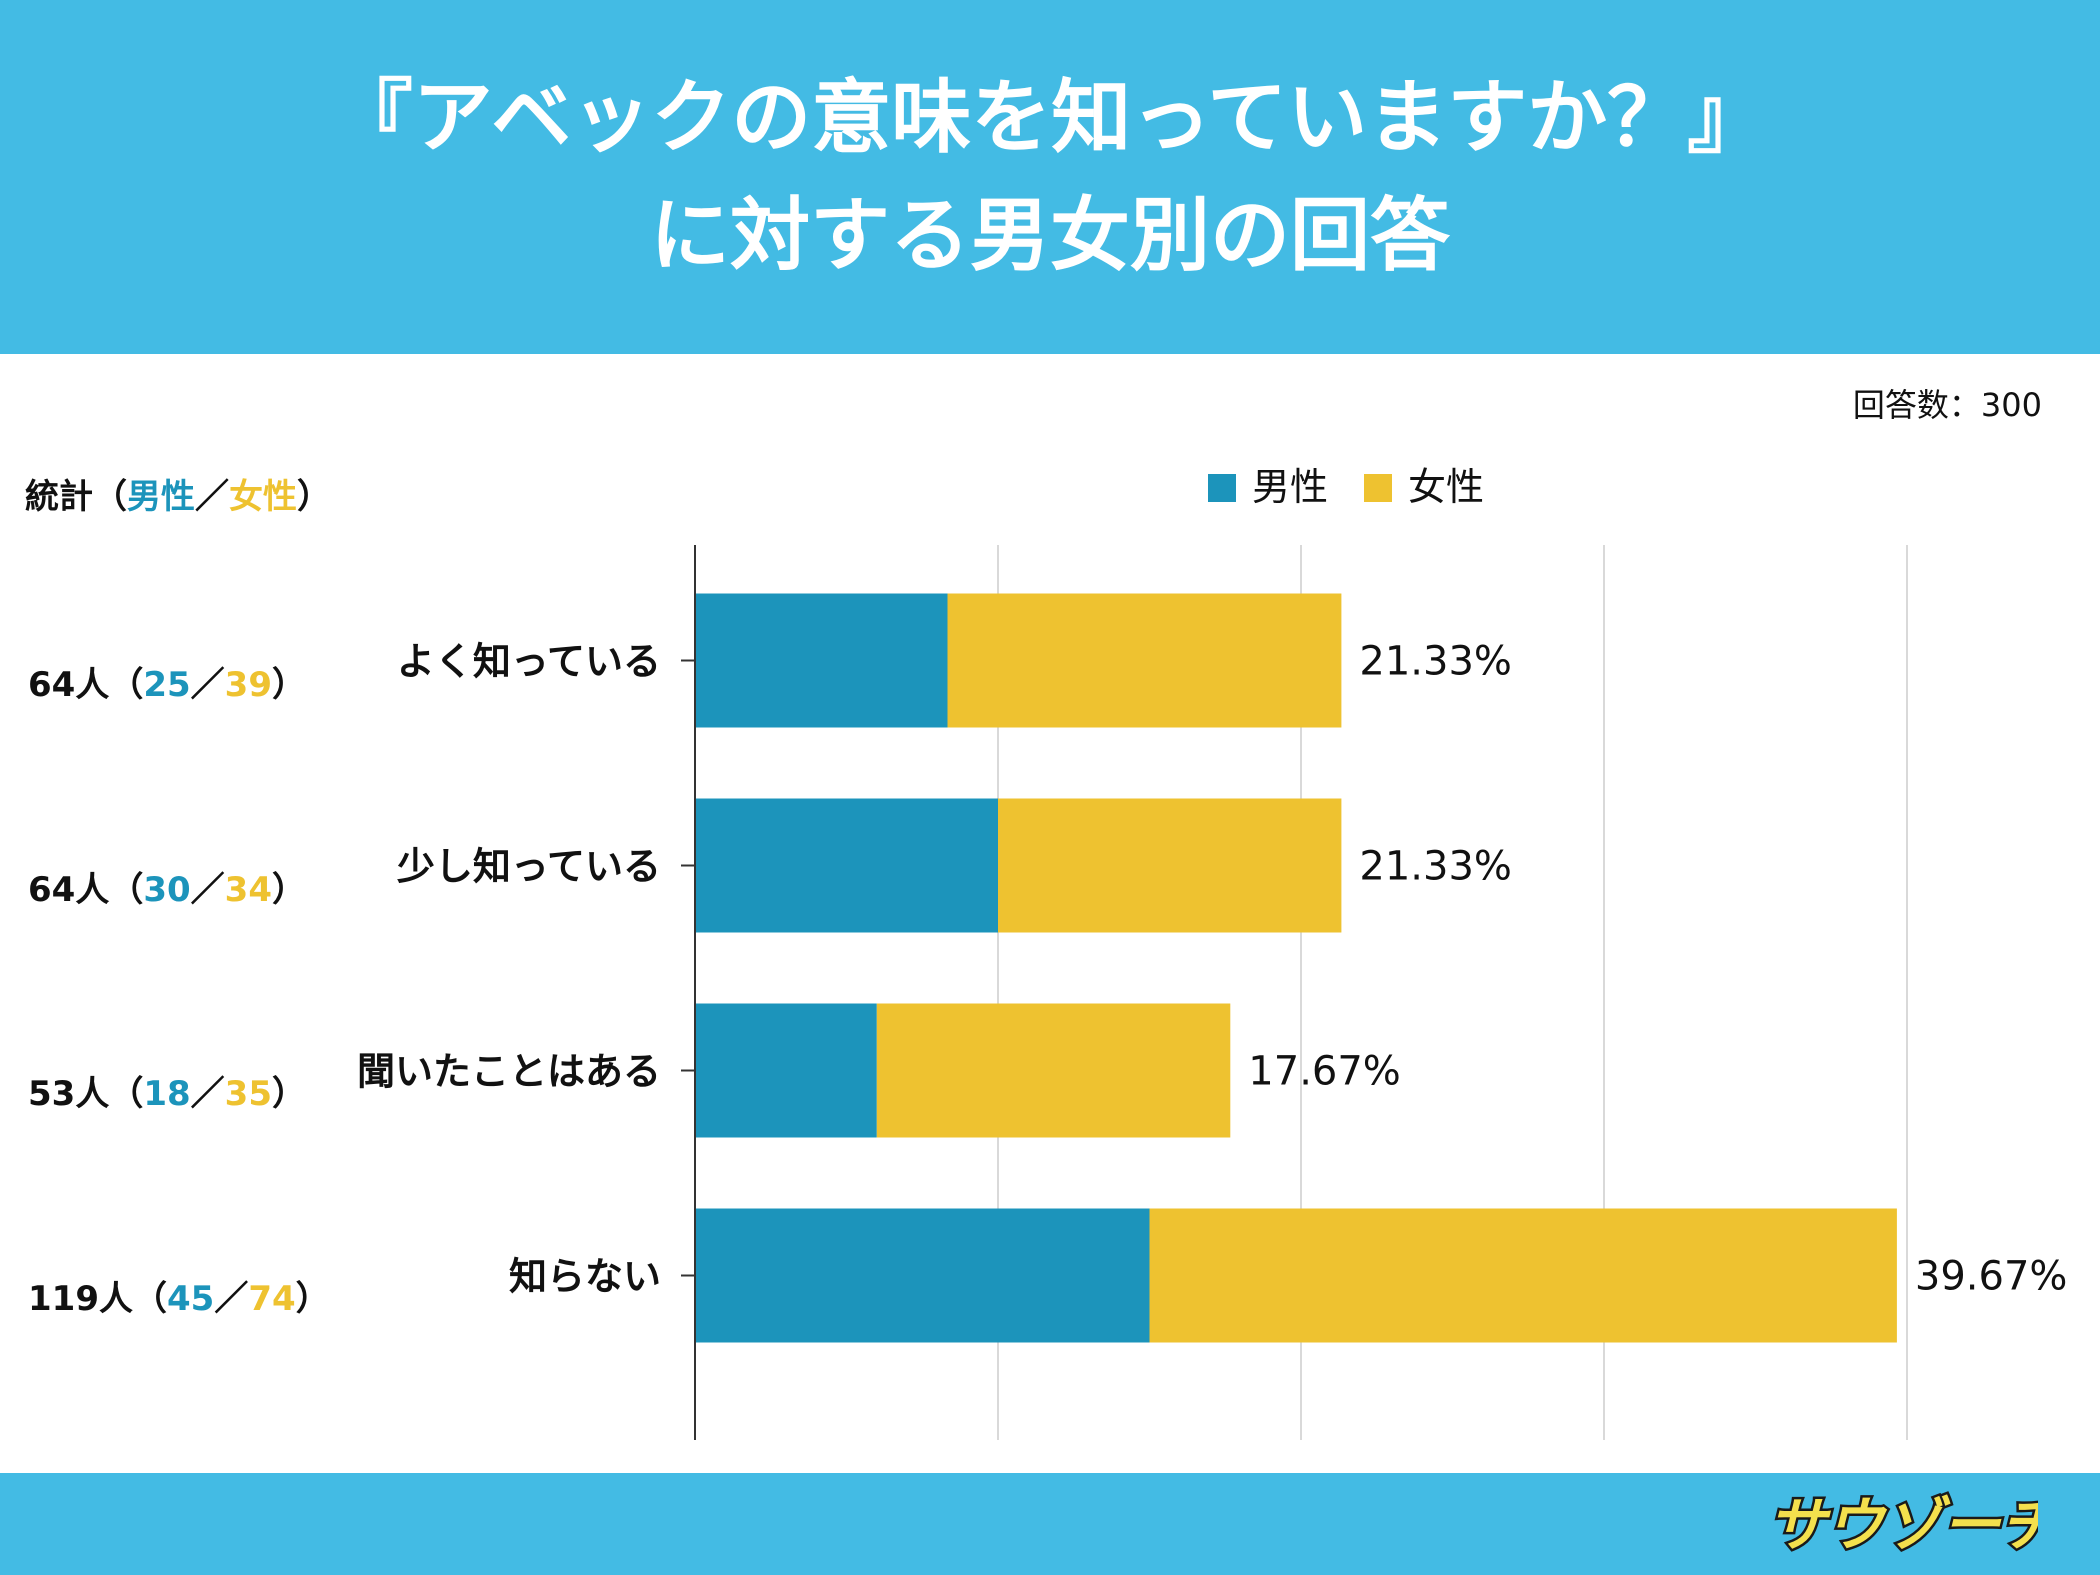  Describe the element at coordinates (314, 497) in the screenshot. I see `stats-close-paren: ）` at that location.